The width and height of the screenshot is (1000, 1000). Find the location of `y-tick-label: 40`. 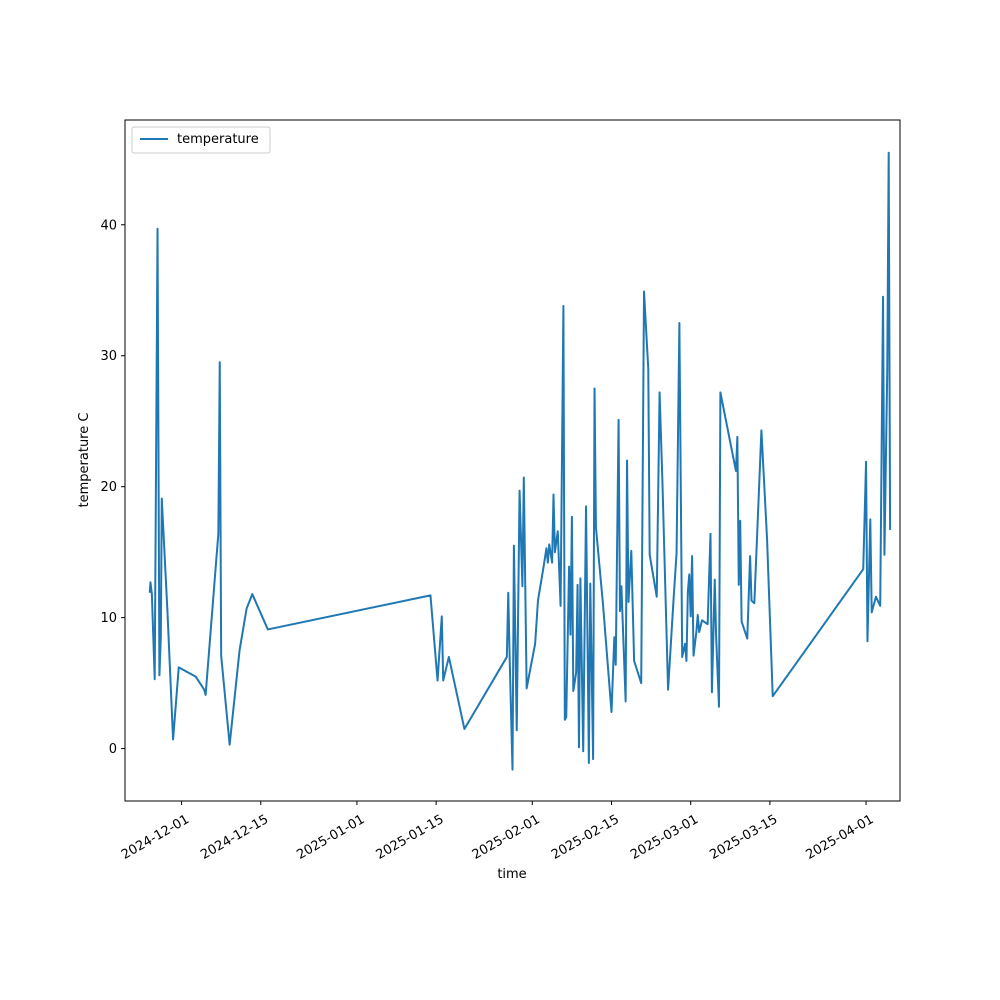

y-tick-label: 40 is located at coordinates (108, 225).